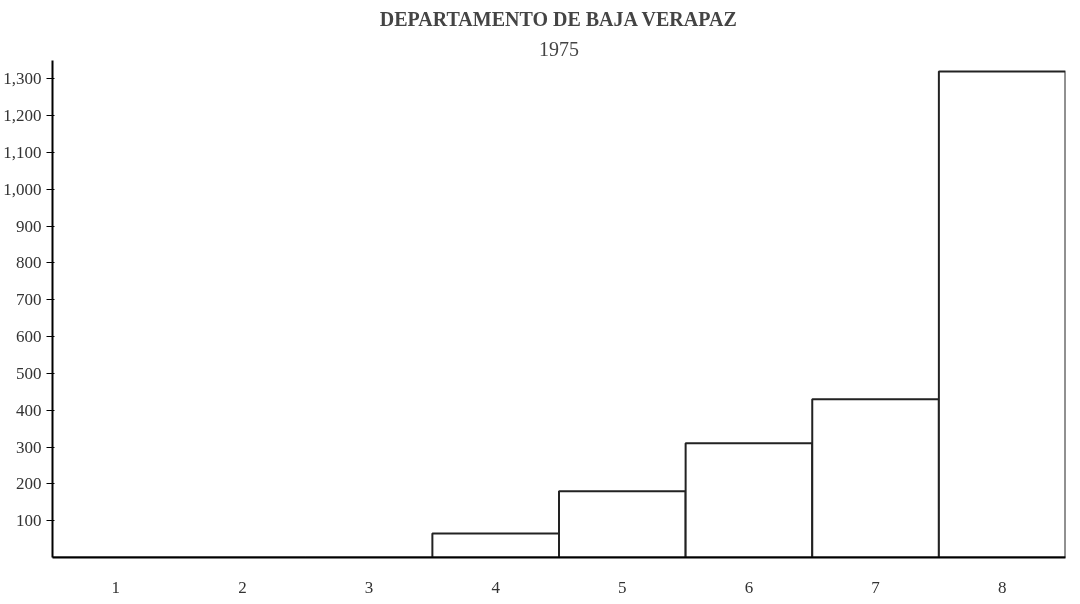 This screenshot has height=604, width=1080. I want to click on y-tick-label: 500, so click(29, 373).